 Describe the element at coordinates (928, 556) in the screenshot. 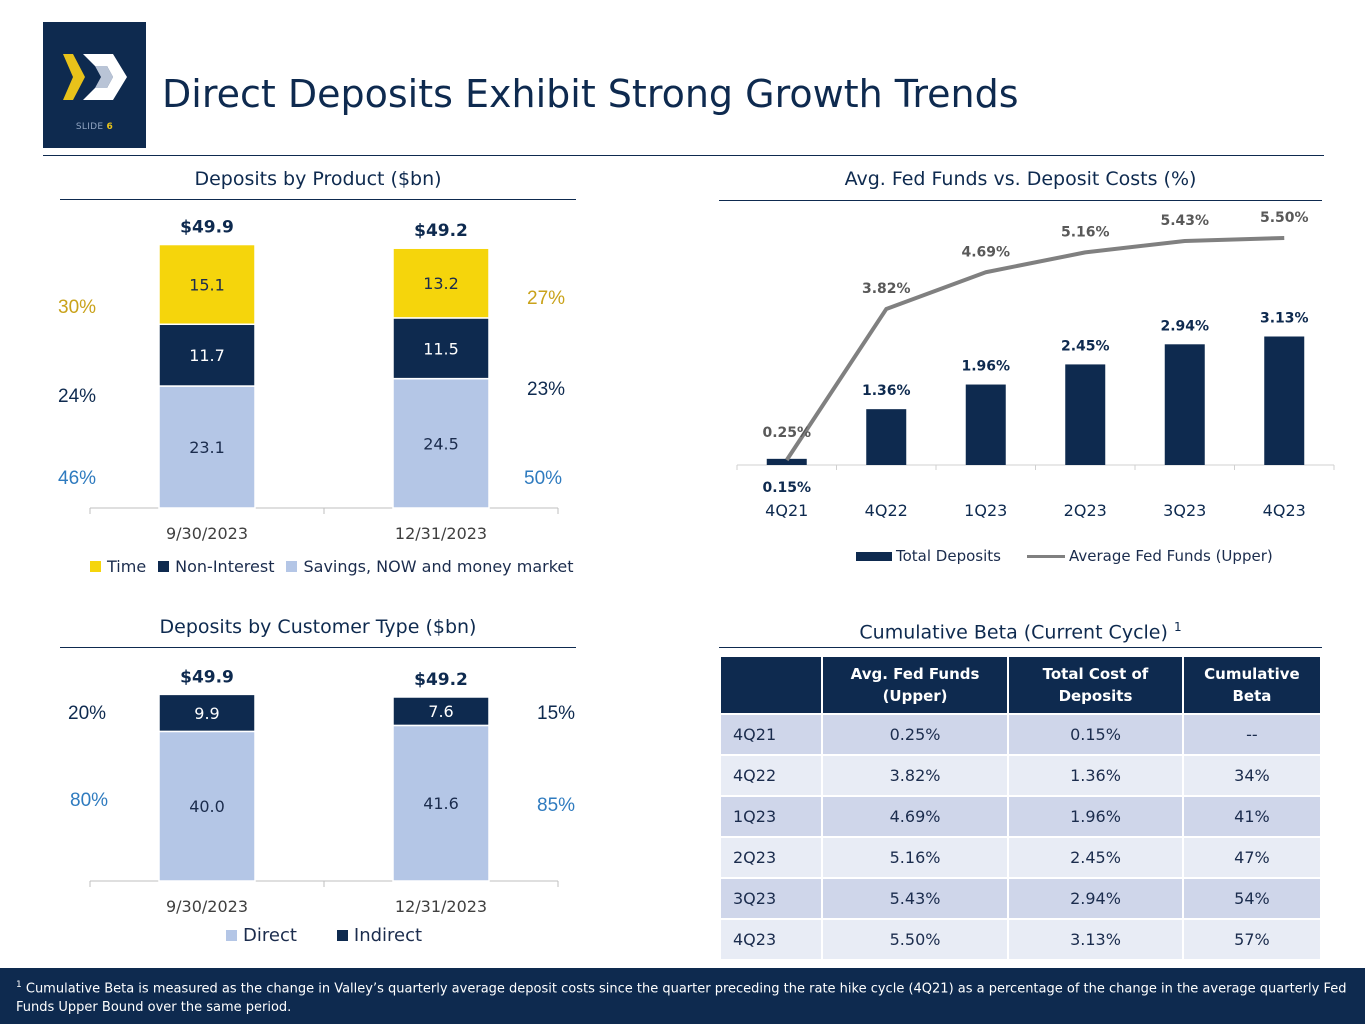

I see `legend-item-total-deposits: Total Deposits` at that location.